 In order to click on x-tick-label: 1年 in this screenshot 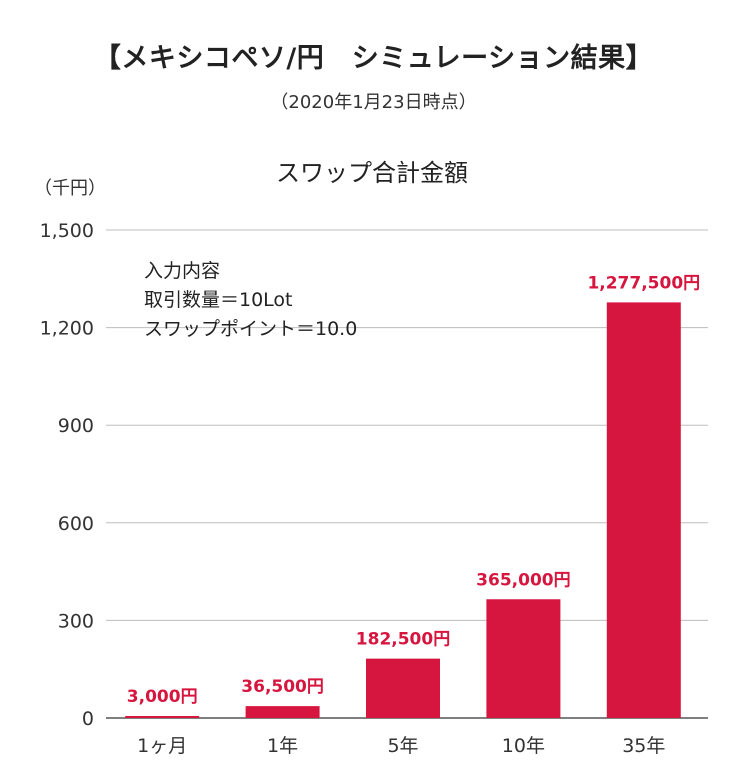, I will do `click(282, 746)`.